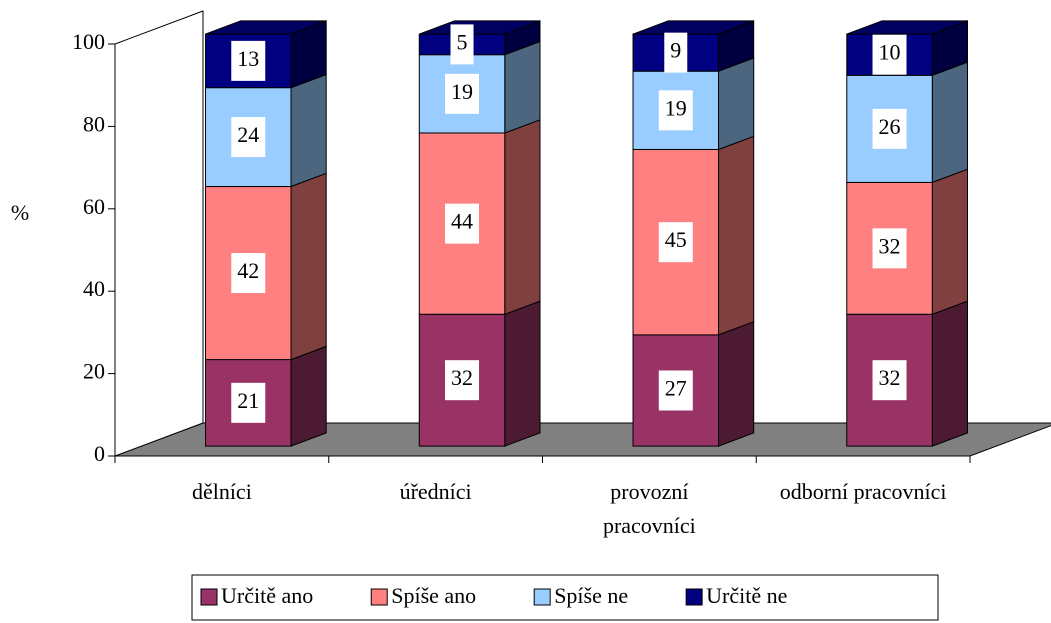 This screenshot has width=1051, height=623. I want to click on y-tick-label: 40, so click(94, 288).